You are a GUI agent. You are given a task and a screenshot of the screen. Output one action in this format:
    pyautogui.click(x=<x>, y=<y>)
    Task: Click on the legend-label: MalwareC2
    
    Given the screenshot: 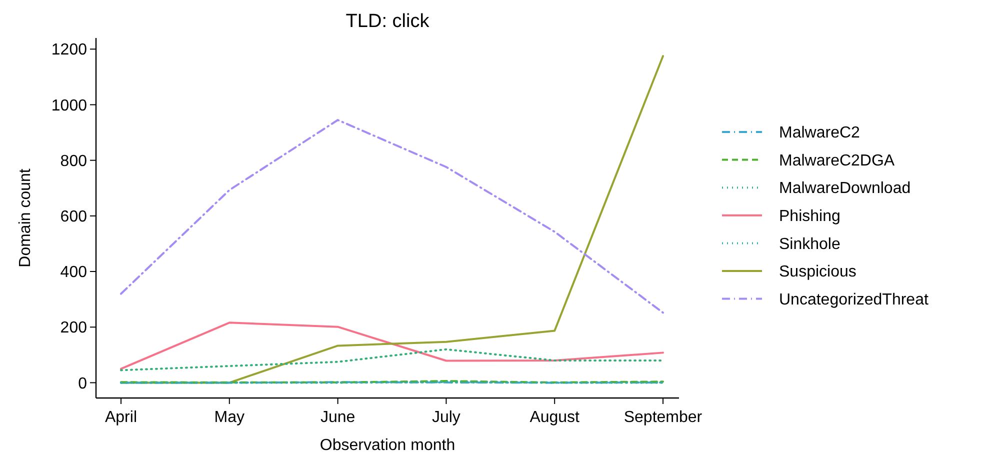 What is the action you would take?
    pyautogui.click(x=819, y=133)
    